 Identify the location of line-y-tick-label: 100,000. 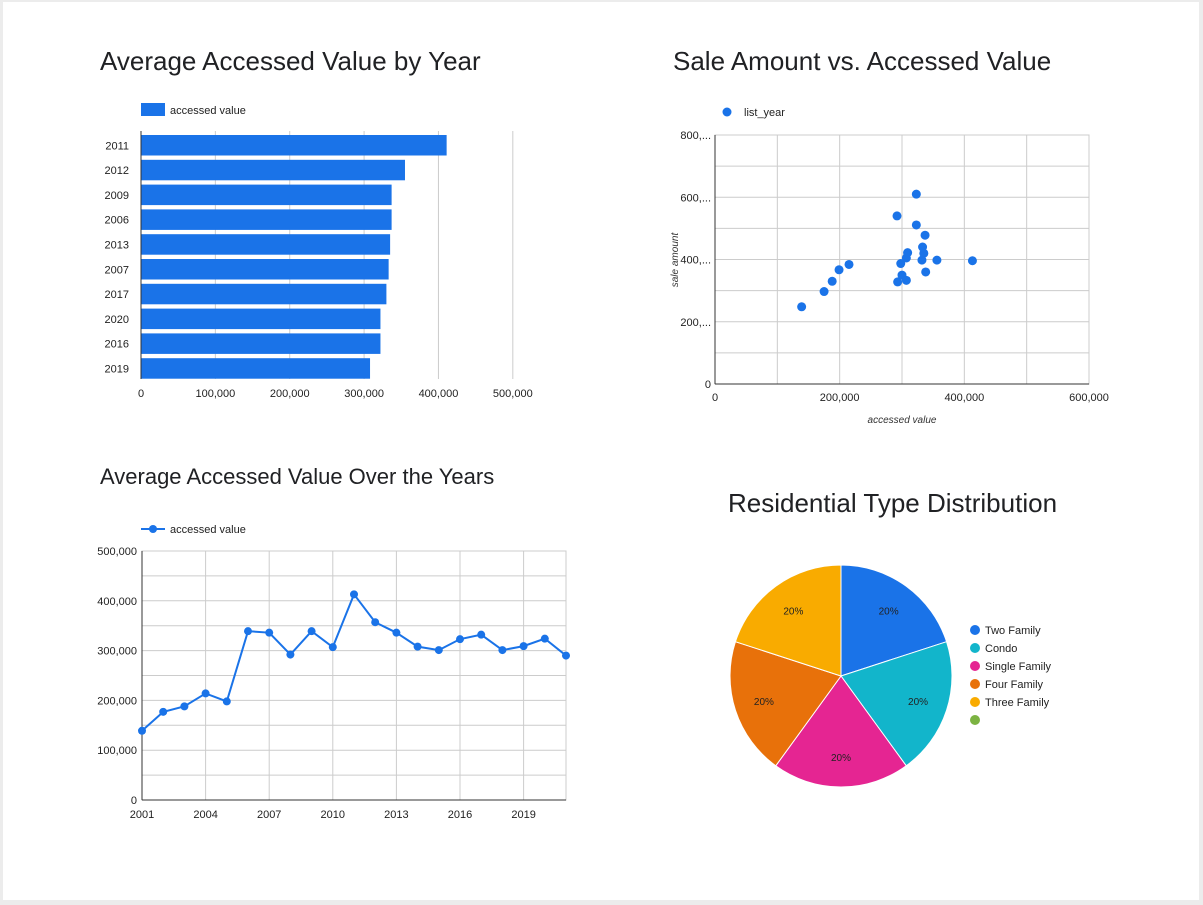
(117, 751).